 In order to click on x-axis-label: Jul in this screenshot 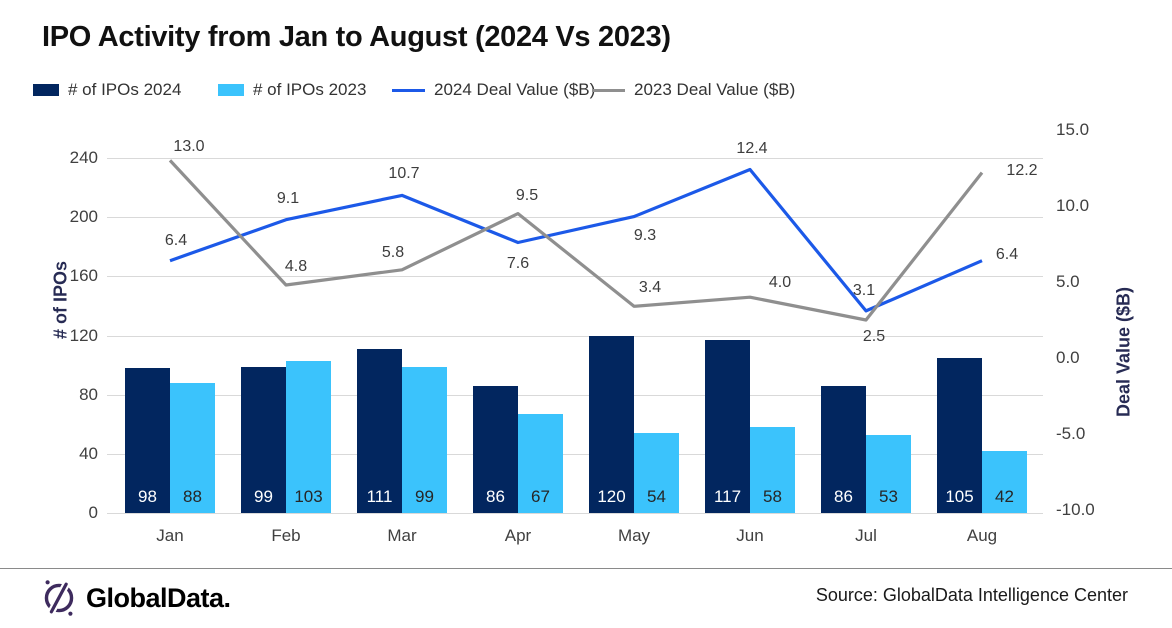, I will do `click(866, 535)`.